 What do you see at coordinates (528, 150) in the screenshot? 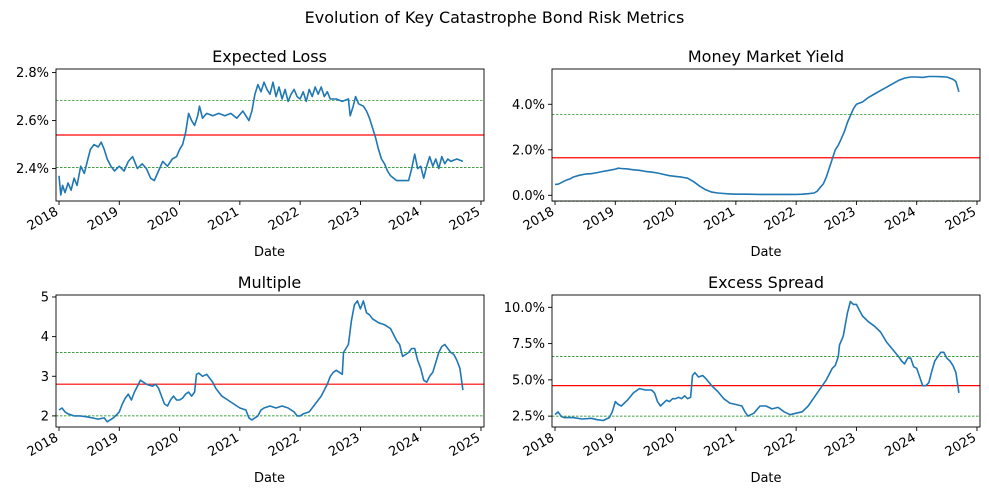
I see `y-tick-label: 2.0%` at bounding box center [528, 150].